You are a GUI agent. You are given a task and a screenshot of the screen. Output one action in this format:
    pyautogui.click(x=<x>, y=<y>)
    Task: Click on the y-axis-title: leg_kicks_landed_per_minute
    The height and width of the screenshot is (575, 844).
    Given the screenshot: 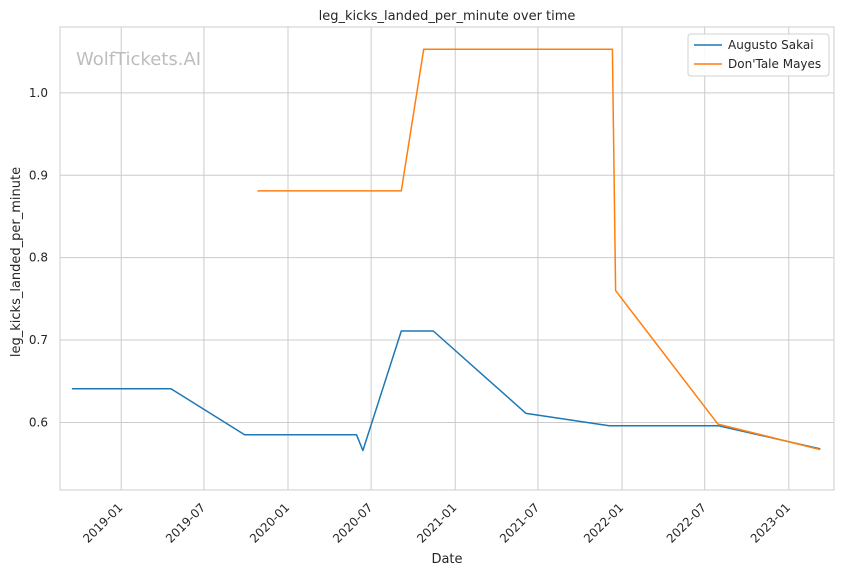 What is the action you would take?
    pyautogui.click(x=16, y=262)
    